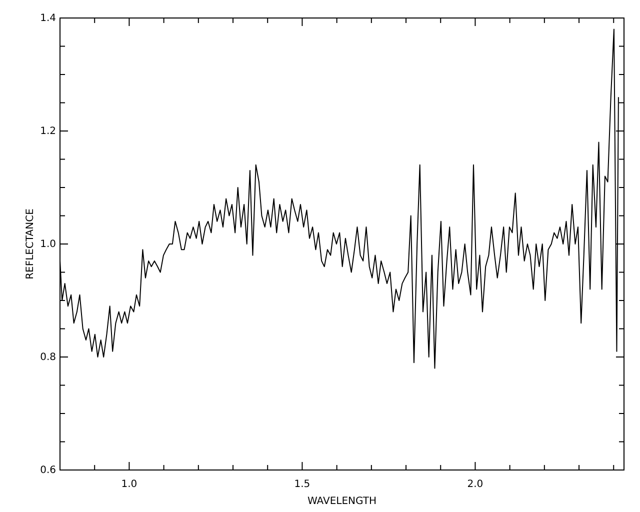 Image resolution: width=640 pixels, height=512 pixels. Describe the element at coordinates (30, 244) in the screenshot. I see `y-axis-title: REFLECTANCE` at that location.